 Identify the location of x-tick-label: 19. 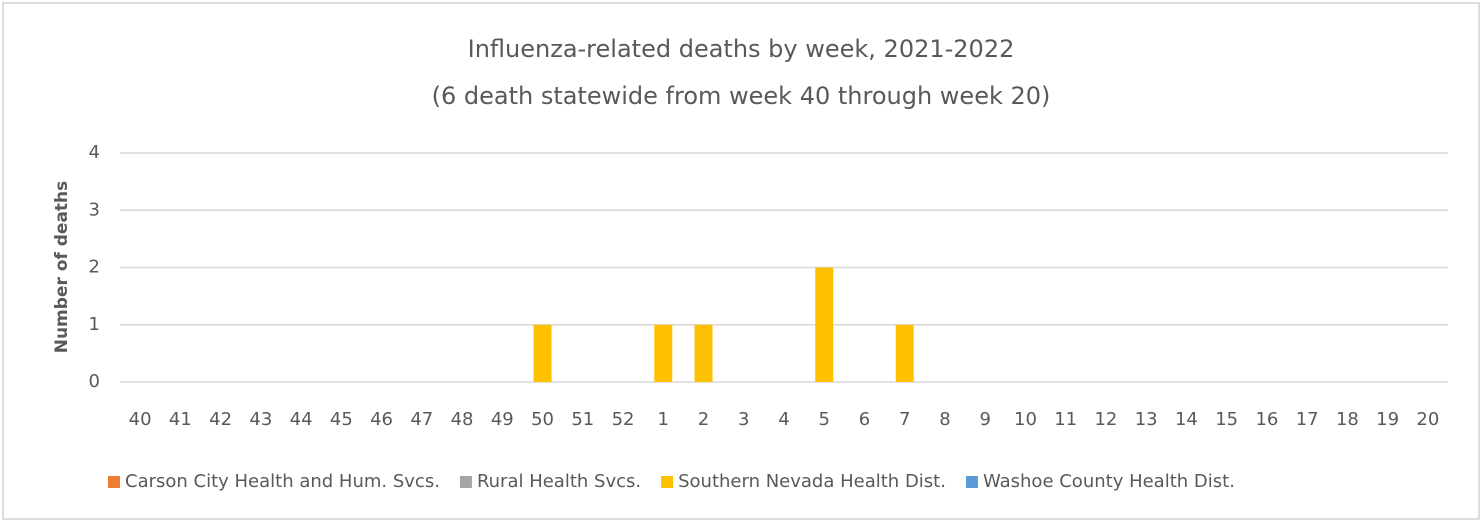
(1387, 419).